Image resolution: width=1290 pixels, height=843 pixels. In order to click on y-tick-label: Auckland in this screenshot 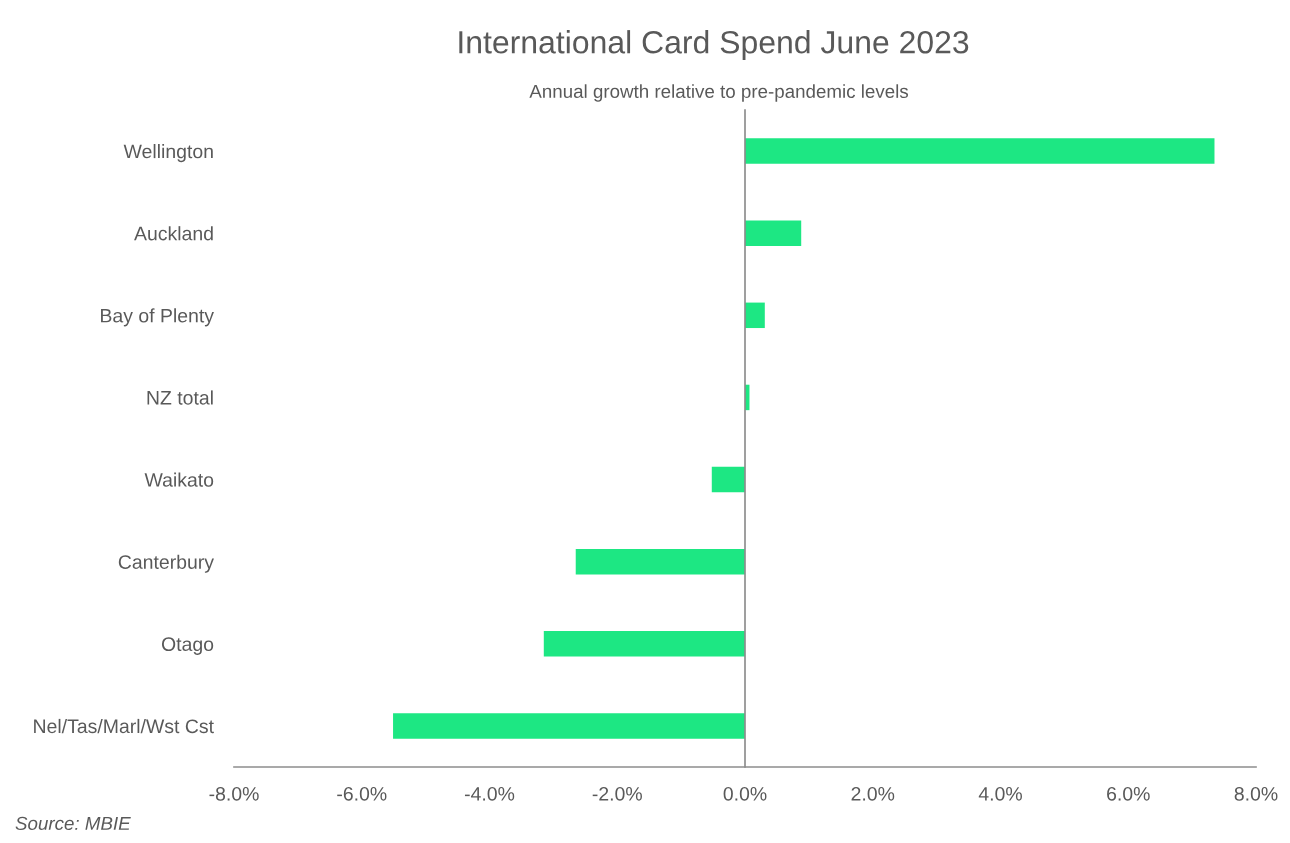, I will do `click(173, 233)`.